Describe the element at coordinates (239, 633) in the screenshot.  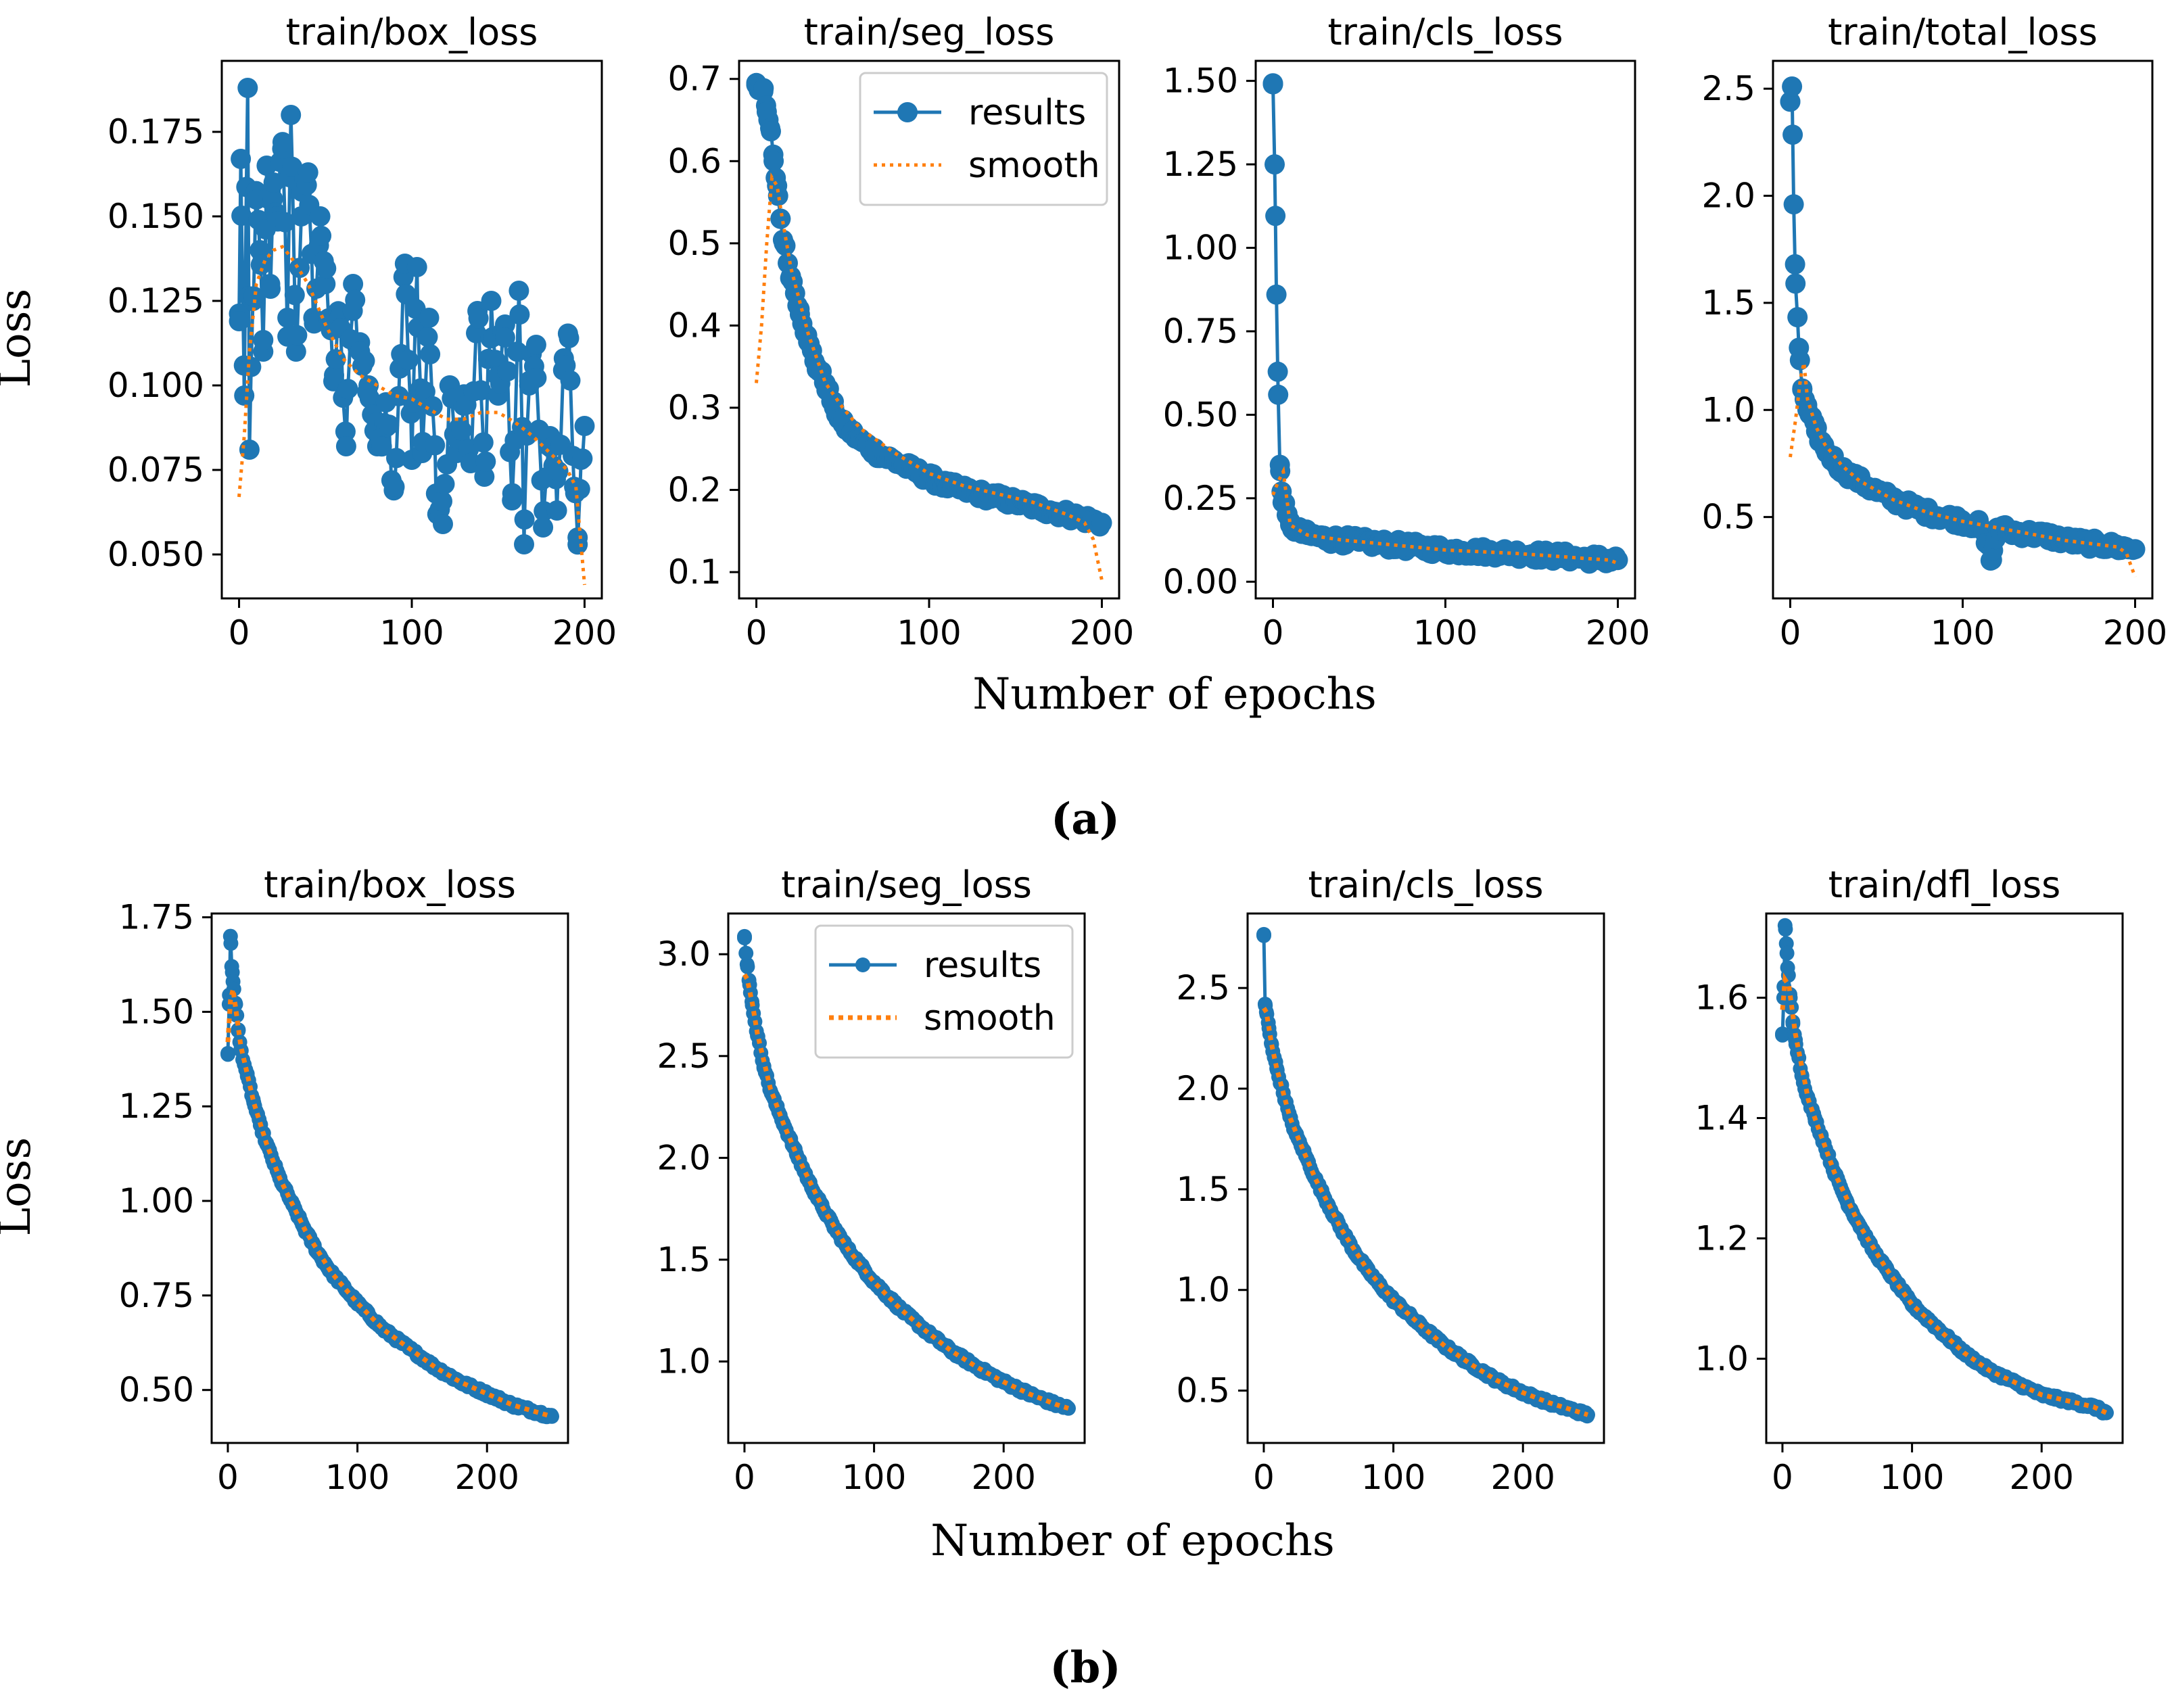
I see `chart-0-x-tick-label: 0` at that location.